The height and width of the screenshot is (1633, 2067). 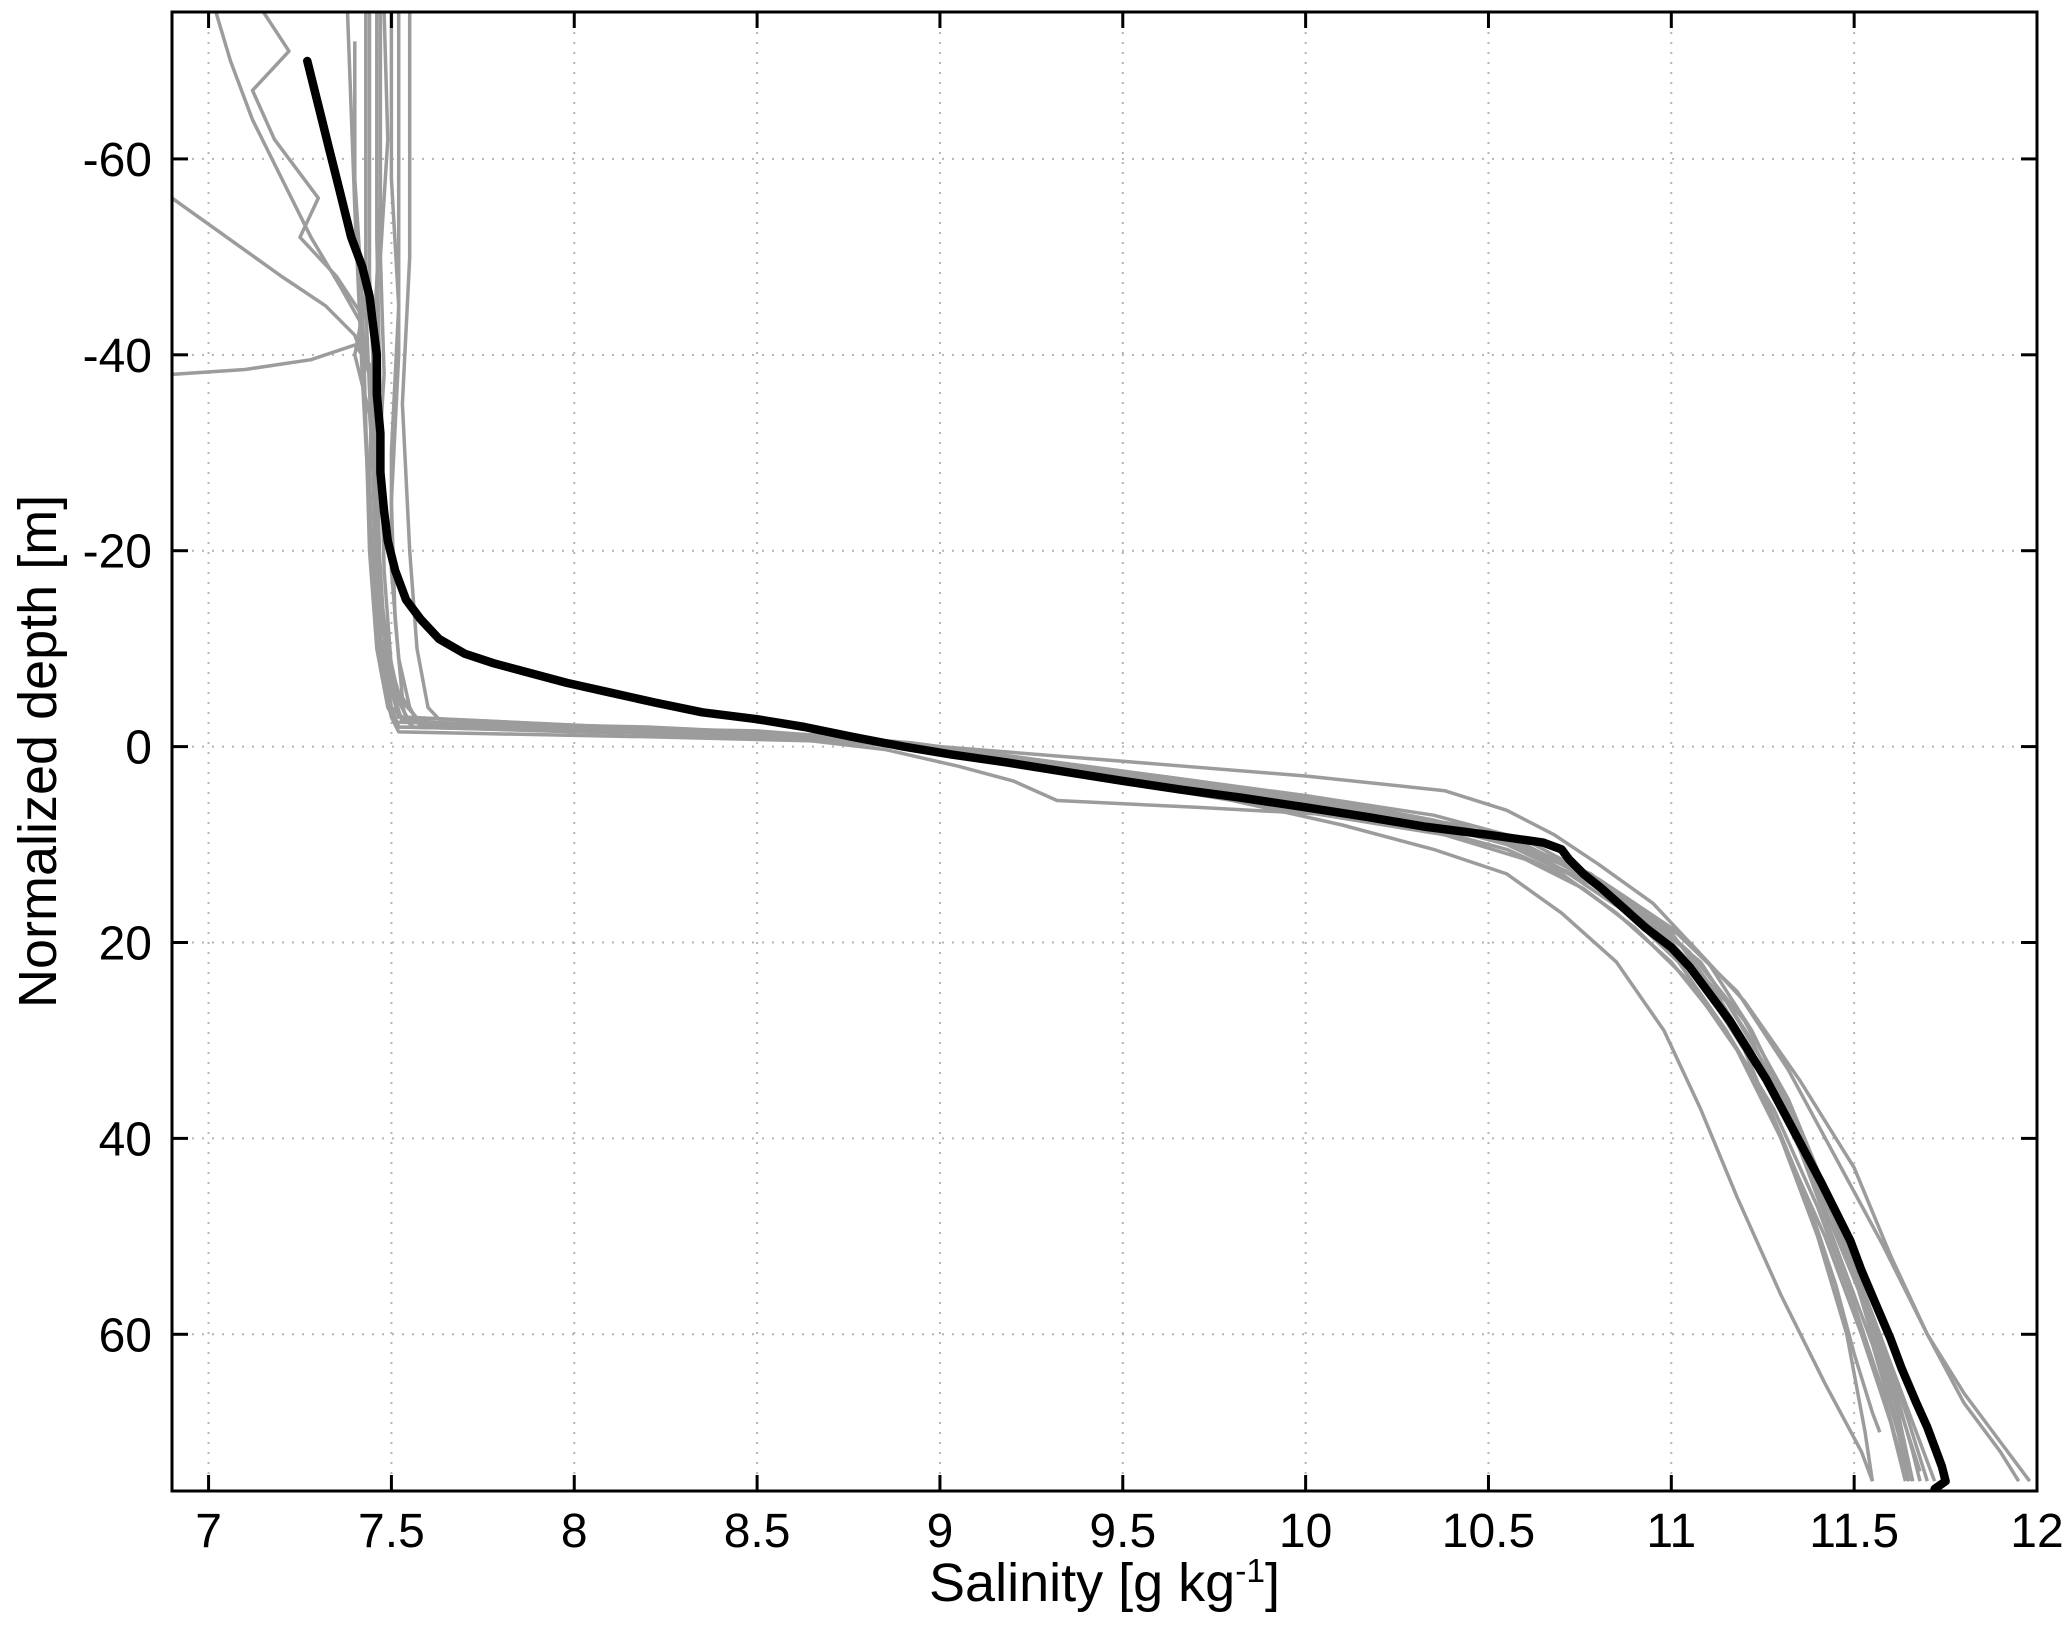 What do you see at coordinates (117, 160) in the screenshot?
I see `y-tick-label: -60` at bounding box center [117, 160].